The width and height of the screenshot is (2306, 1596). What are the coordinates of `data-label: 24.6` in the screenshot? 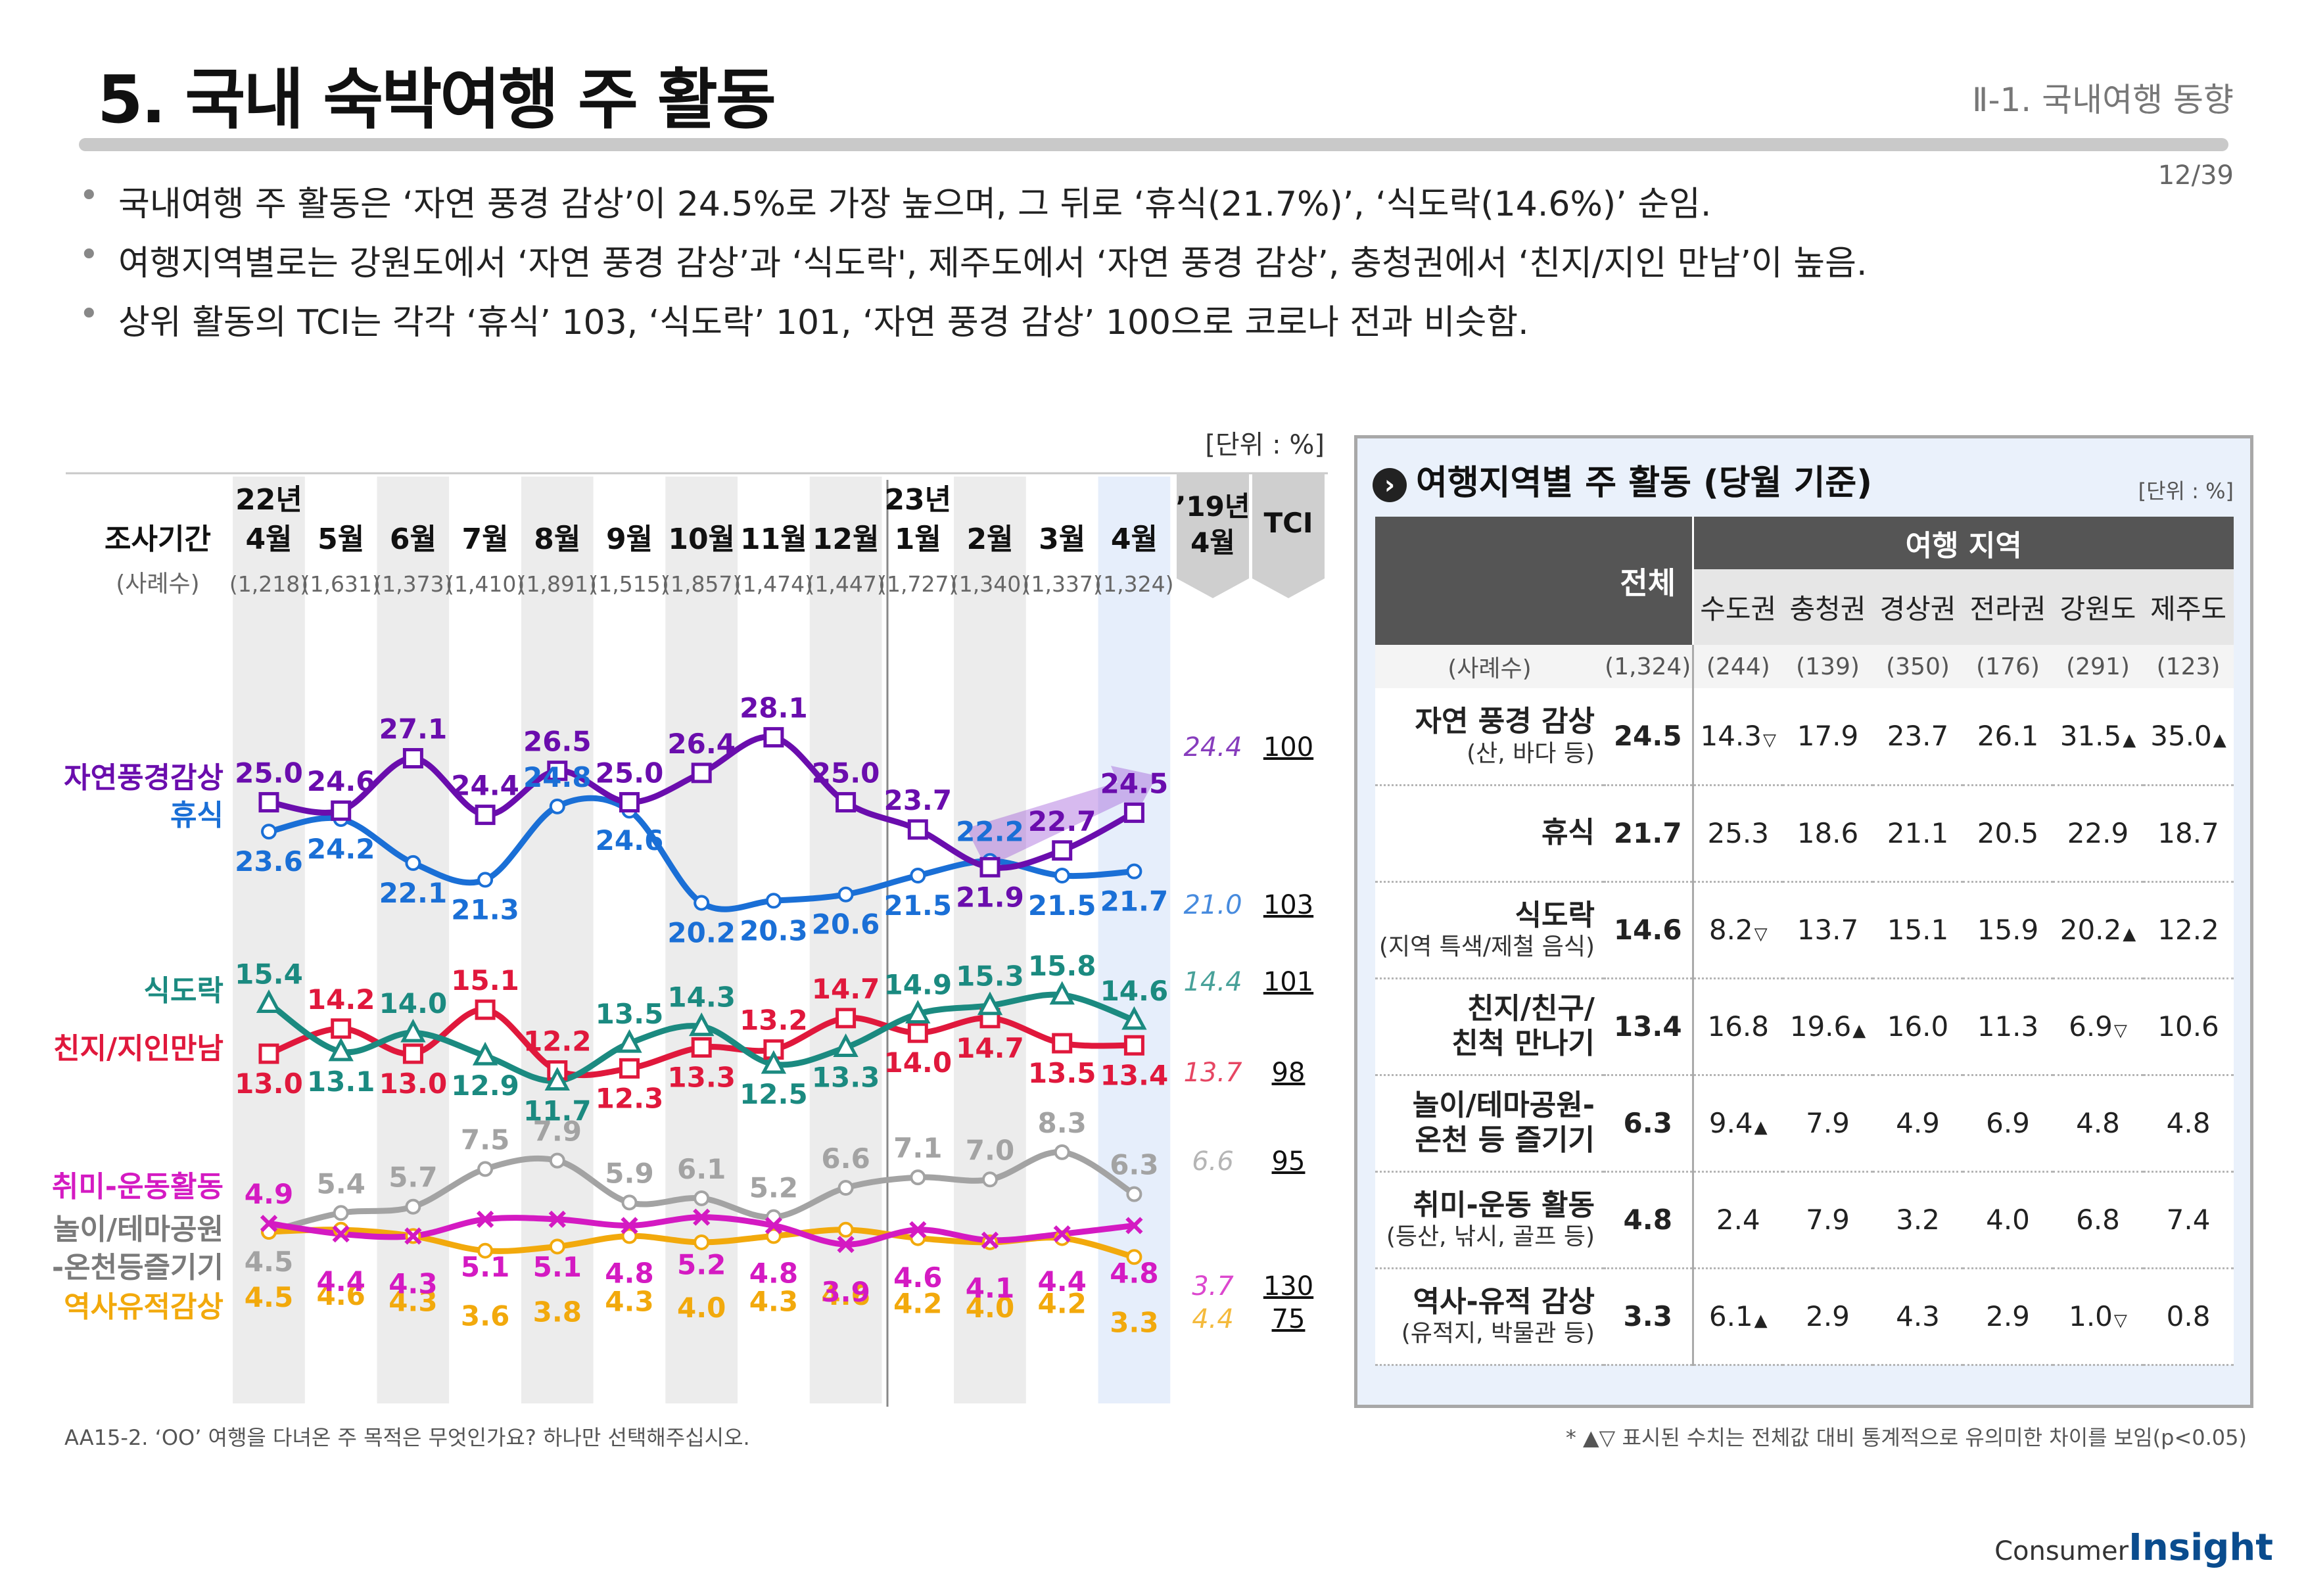 It's located at (341, 781).